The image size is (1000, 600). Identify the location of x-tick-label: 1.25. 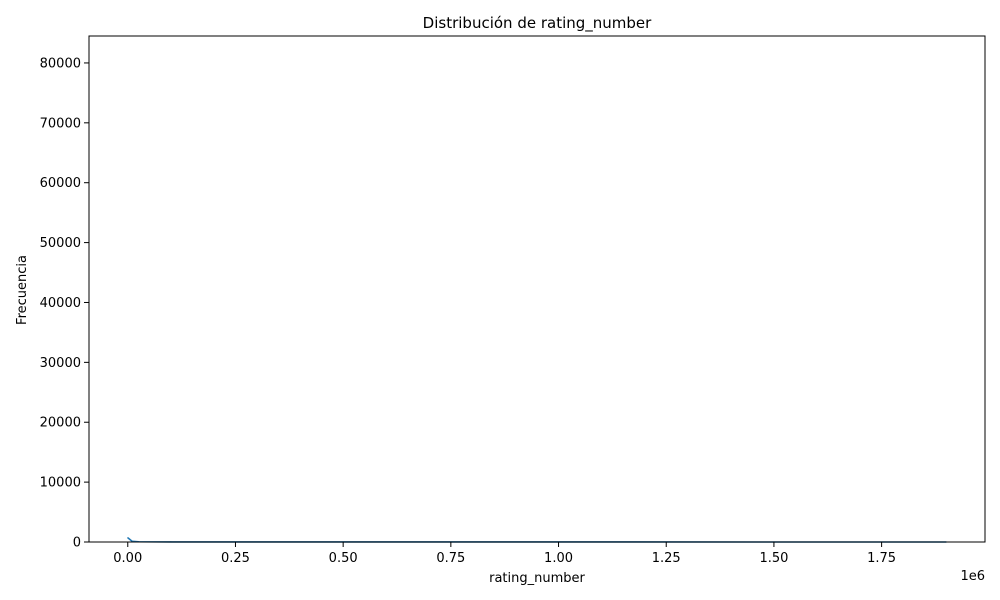
(666, 558).